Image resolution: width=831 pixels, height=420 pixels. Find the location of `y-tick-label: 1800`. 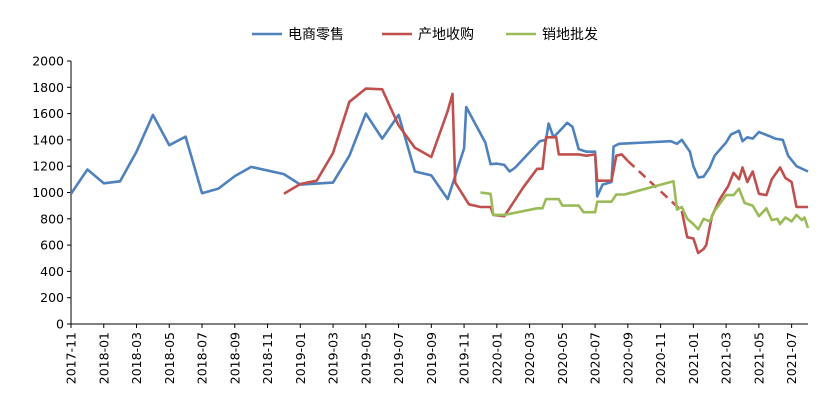

y-tick-label: 1800 is located at coordinates (48, 87).